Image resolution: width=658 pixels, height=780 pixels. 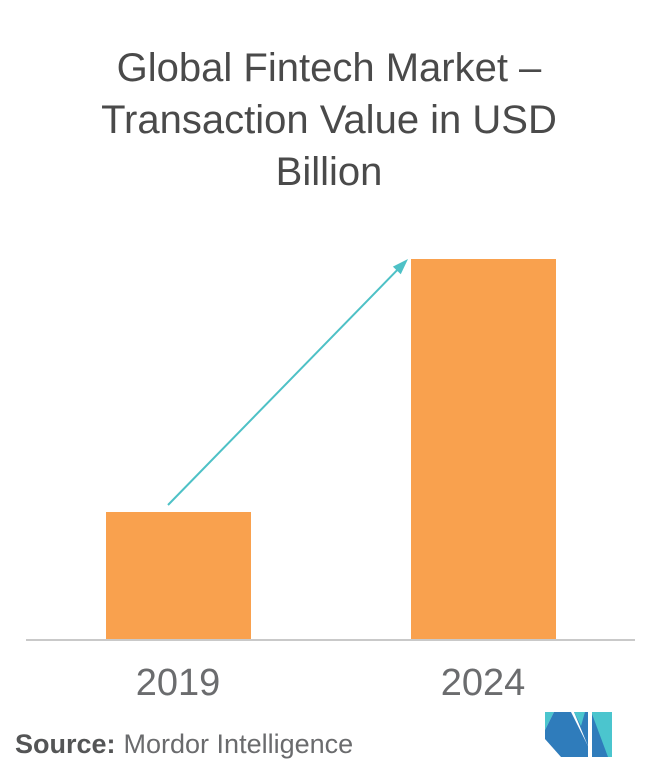 I want to click on x-axis-line, so click(x=330, y=640).